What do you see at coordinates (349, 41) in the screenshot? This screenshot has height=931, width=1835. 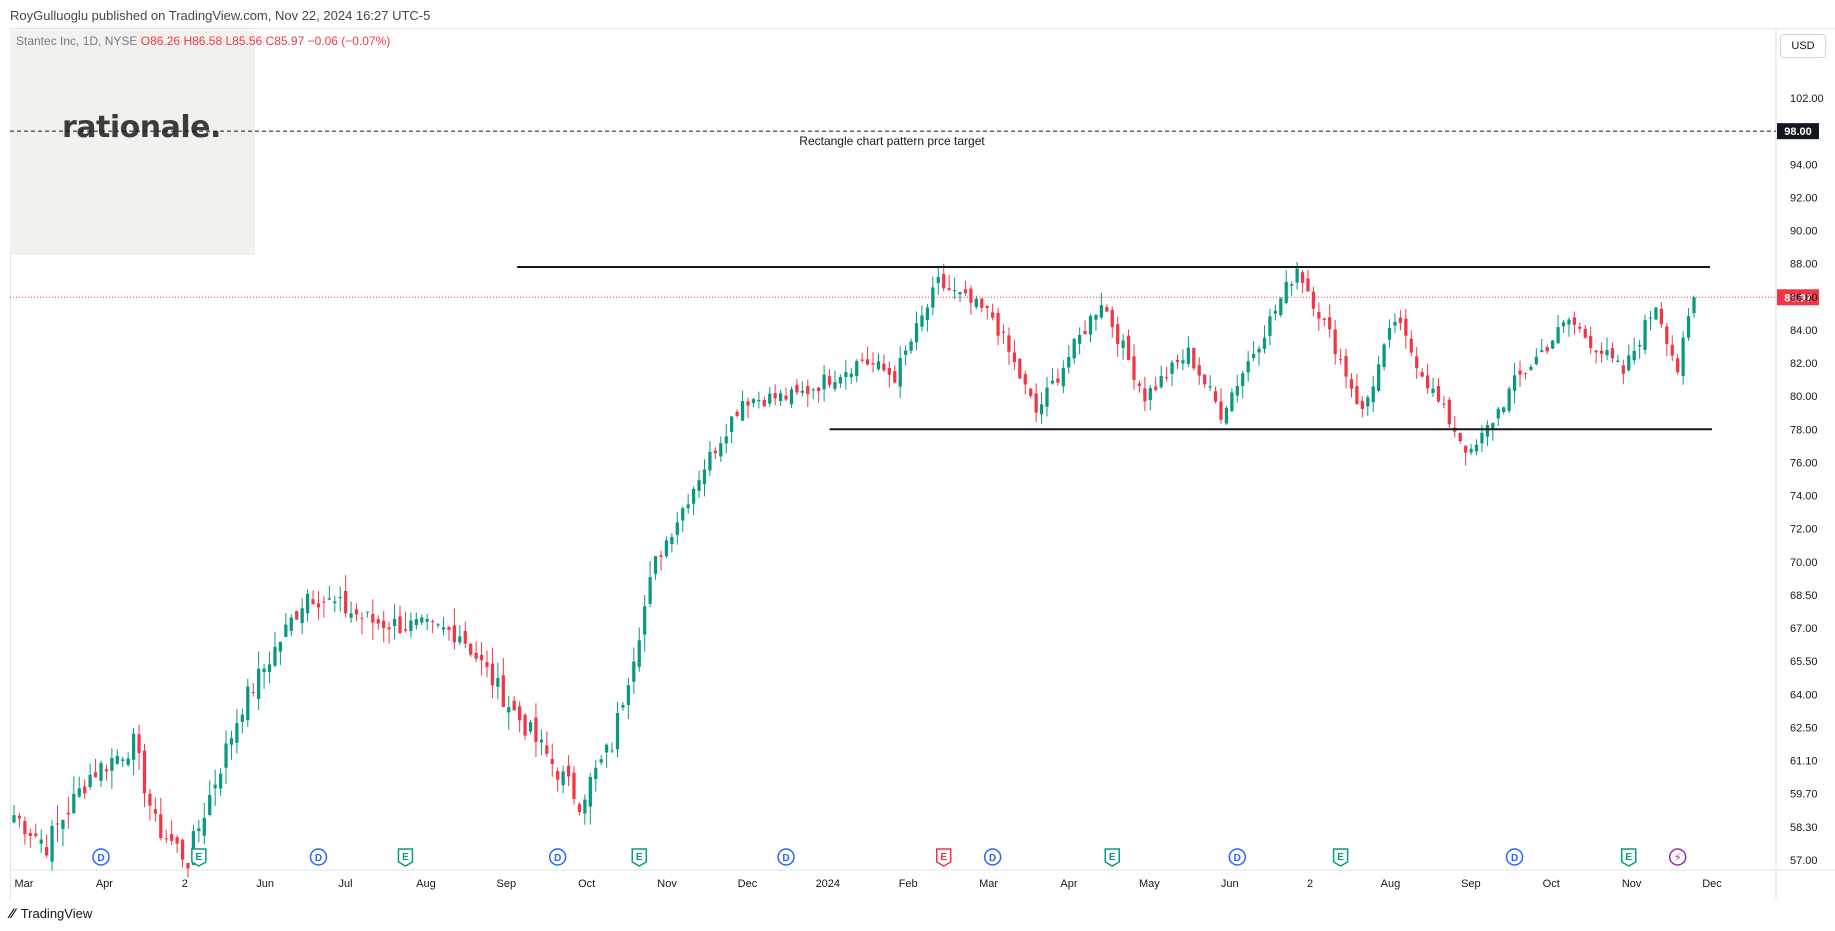 I see `legend-change: −0.06 (−0.07%)` at bounding box center [349, 41].